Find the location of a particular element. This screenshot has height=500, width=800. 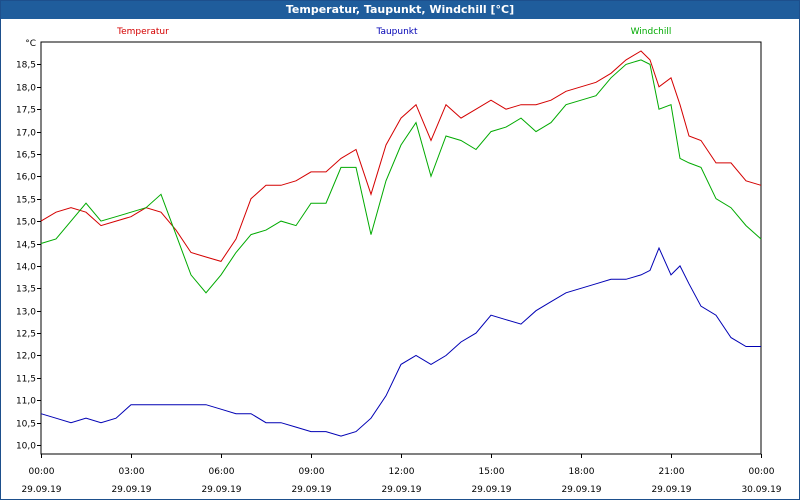

y-tick-label: 13,0 is located at coordinates (26, 313).